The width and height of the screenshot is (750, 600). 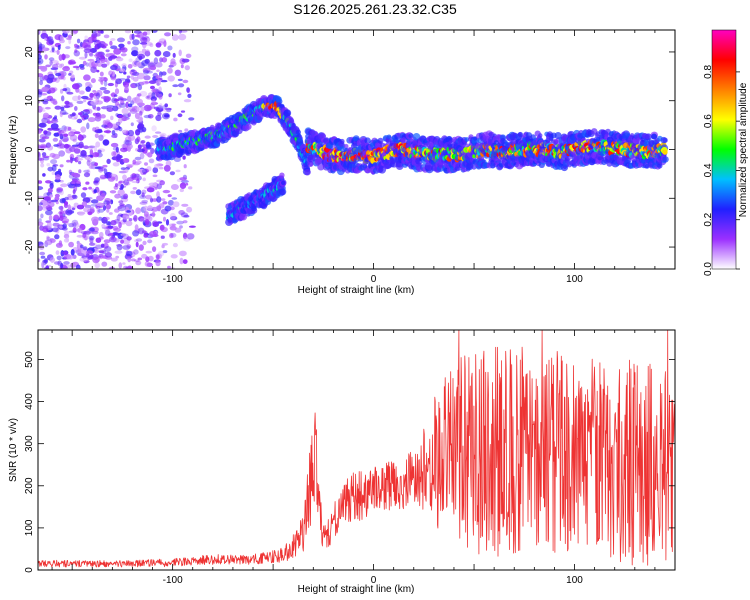 What do you see at coordinates (173, 279) in the screenshot?
I see `spectrogram-x-tick-label: -100` at bounding box center [173, 279].